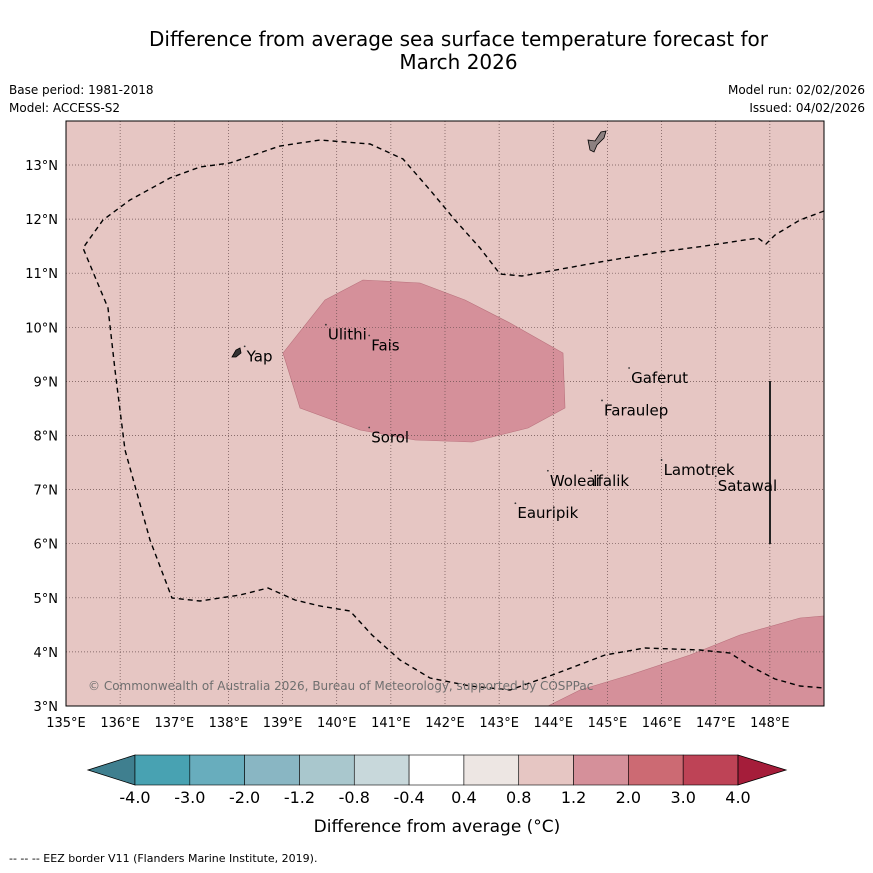  Describe the element at coordinates (611, 481) in the screenshot. I see `place-label: Ifalik` at that location.